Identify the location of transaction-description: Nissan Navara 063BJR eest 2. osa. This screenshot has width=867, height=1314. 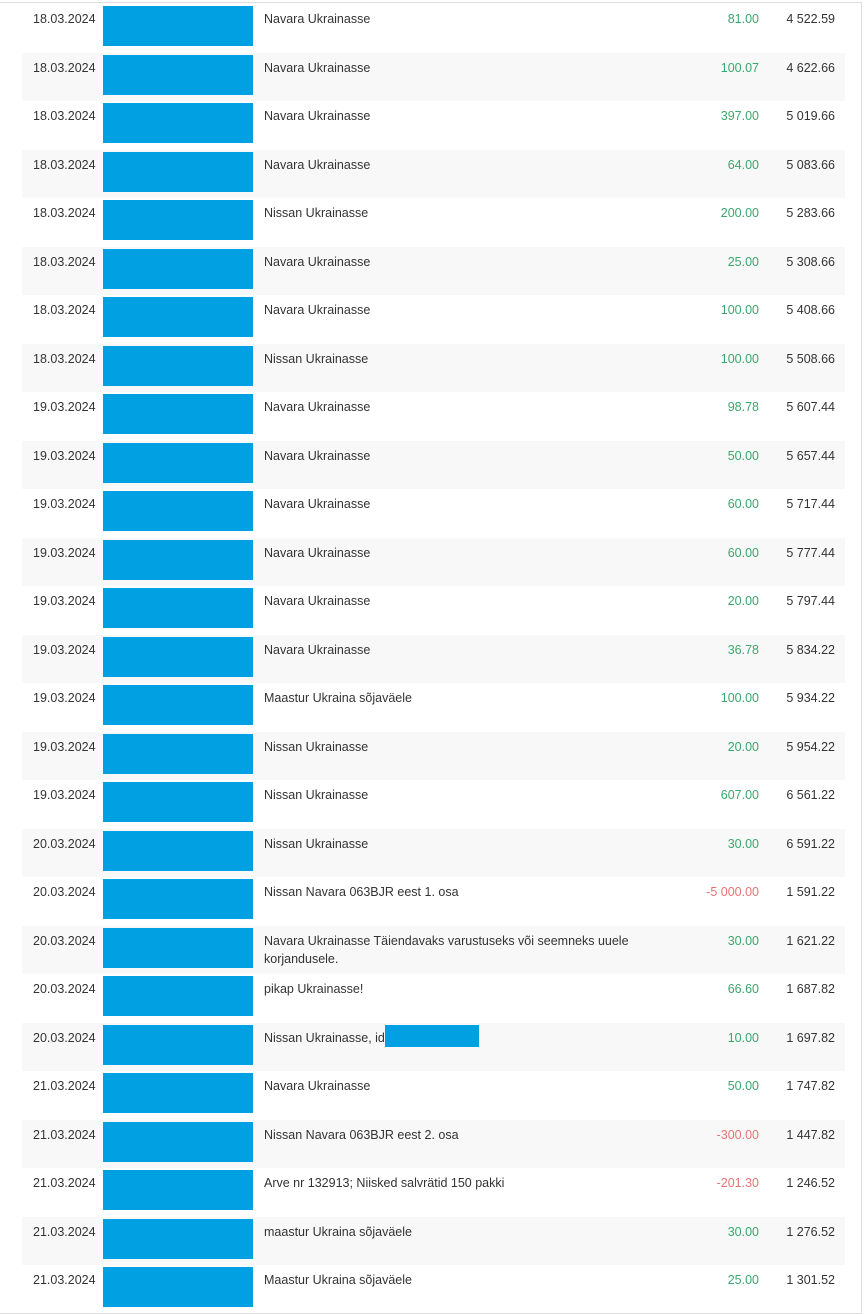
(459, 1135).